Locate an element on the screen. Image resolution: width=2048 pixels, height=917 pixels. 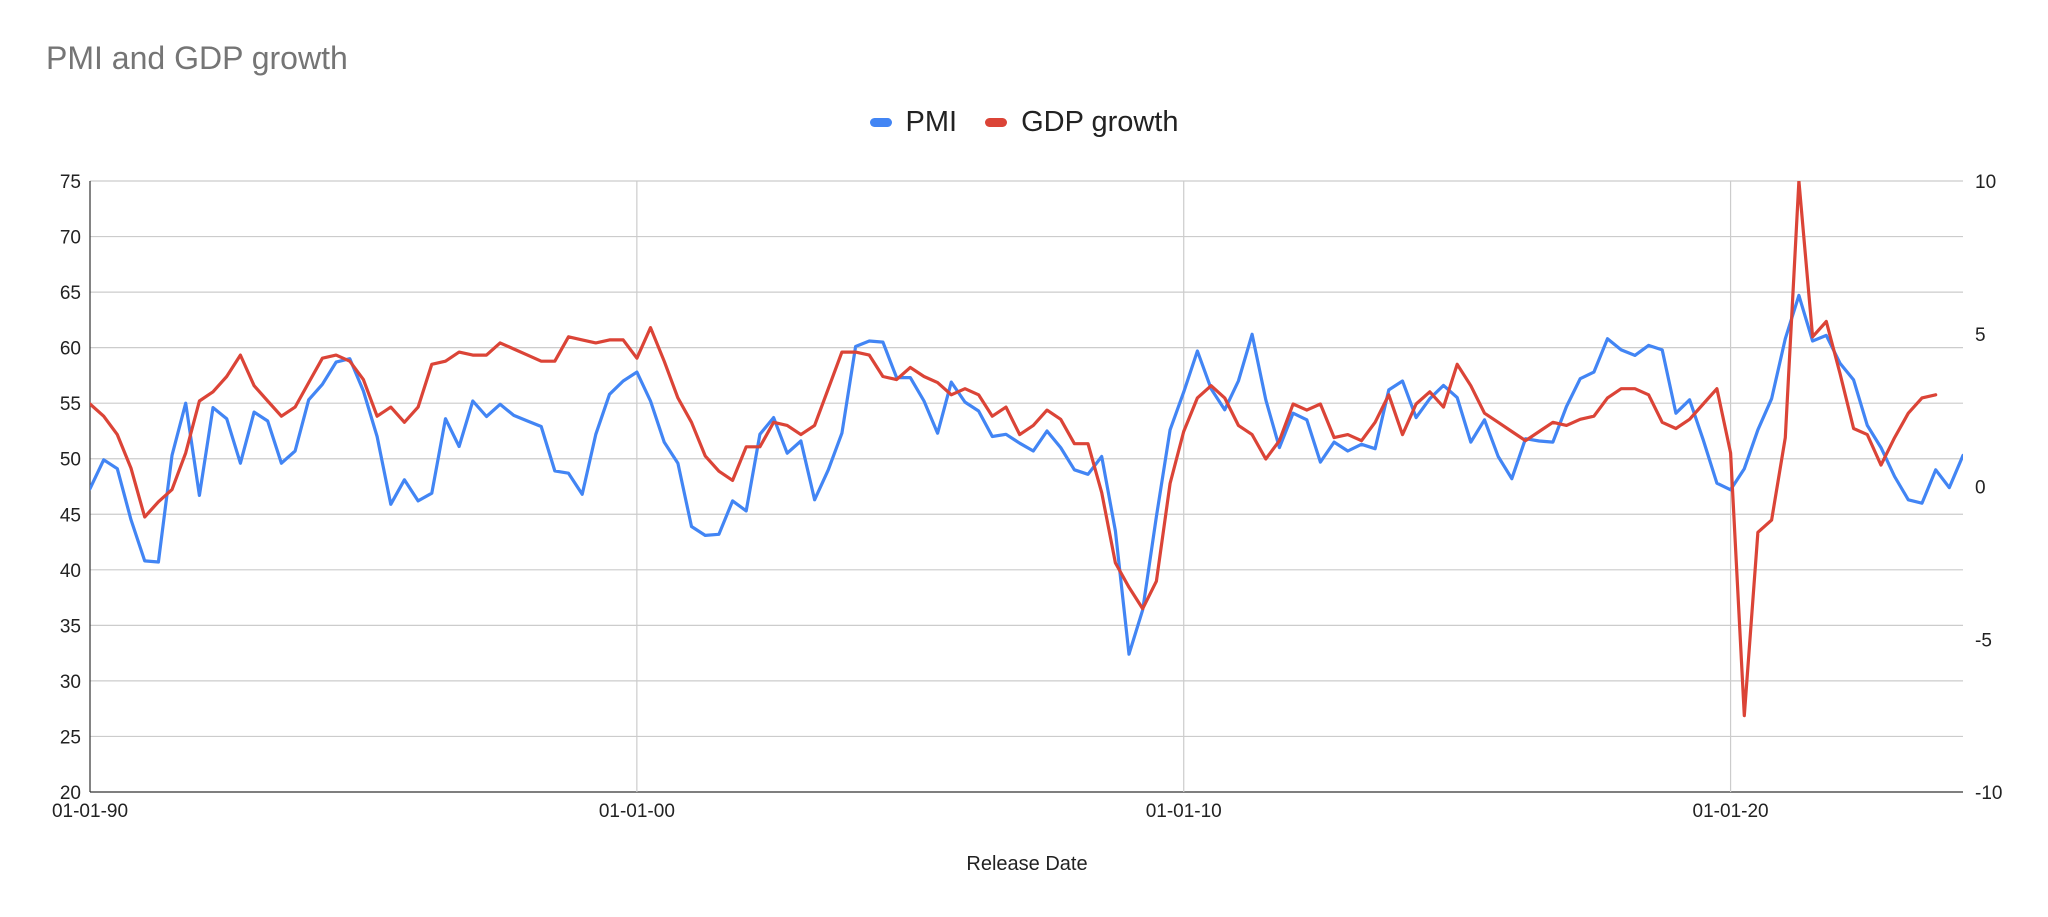
y-tick-label-right: 10 is located at coordinates (1985, 182).